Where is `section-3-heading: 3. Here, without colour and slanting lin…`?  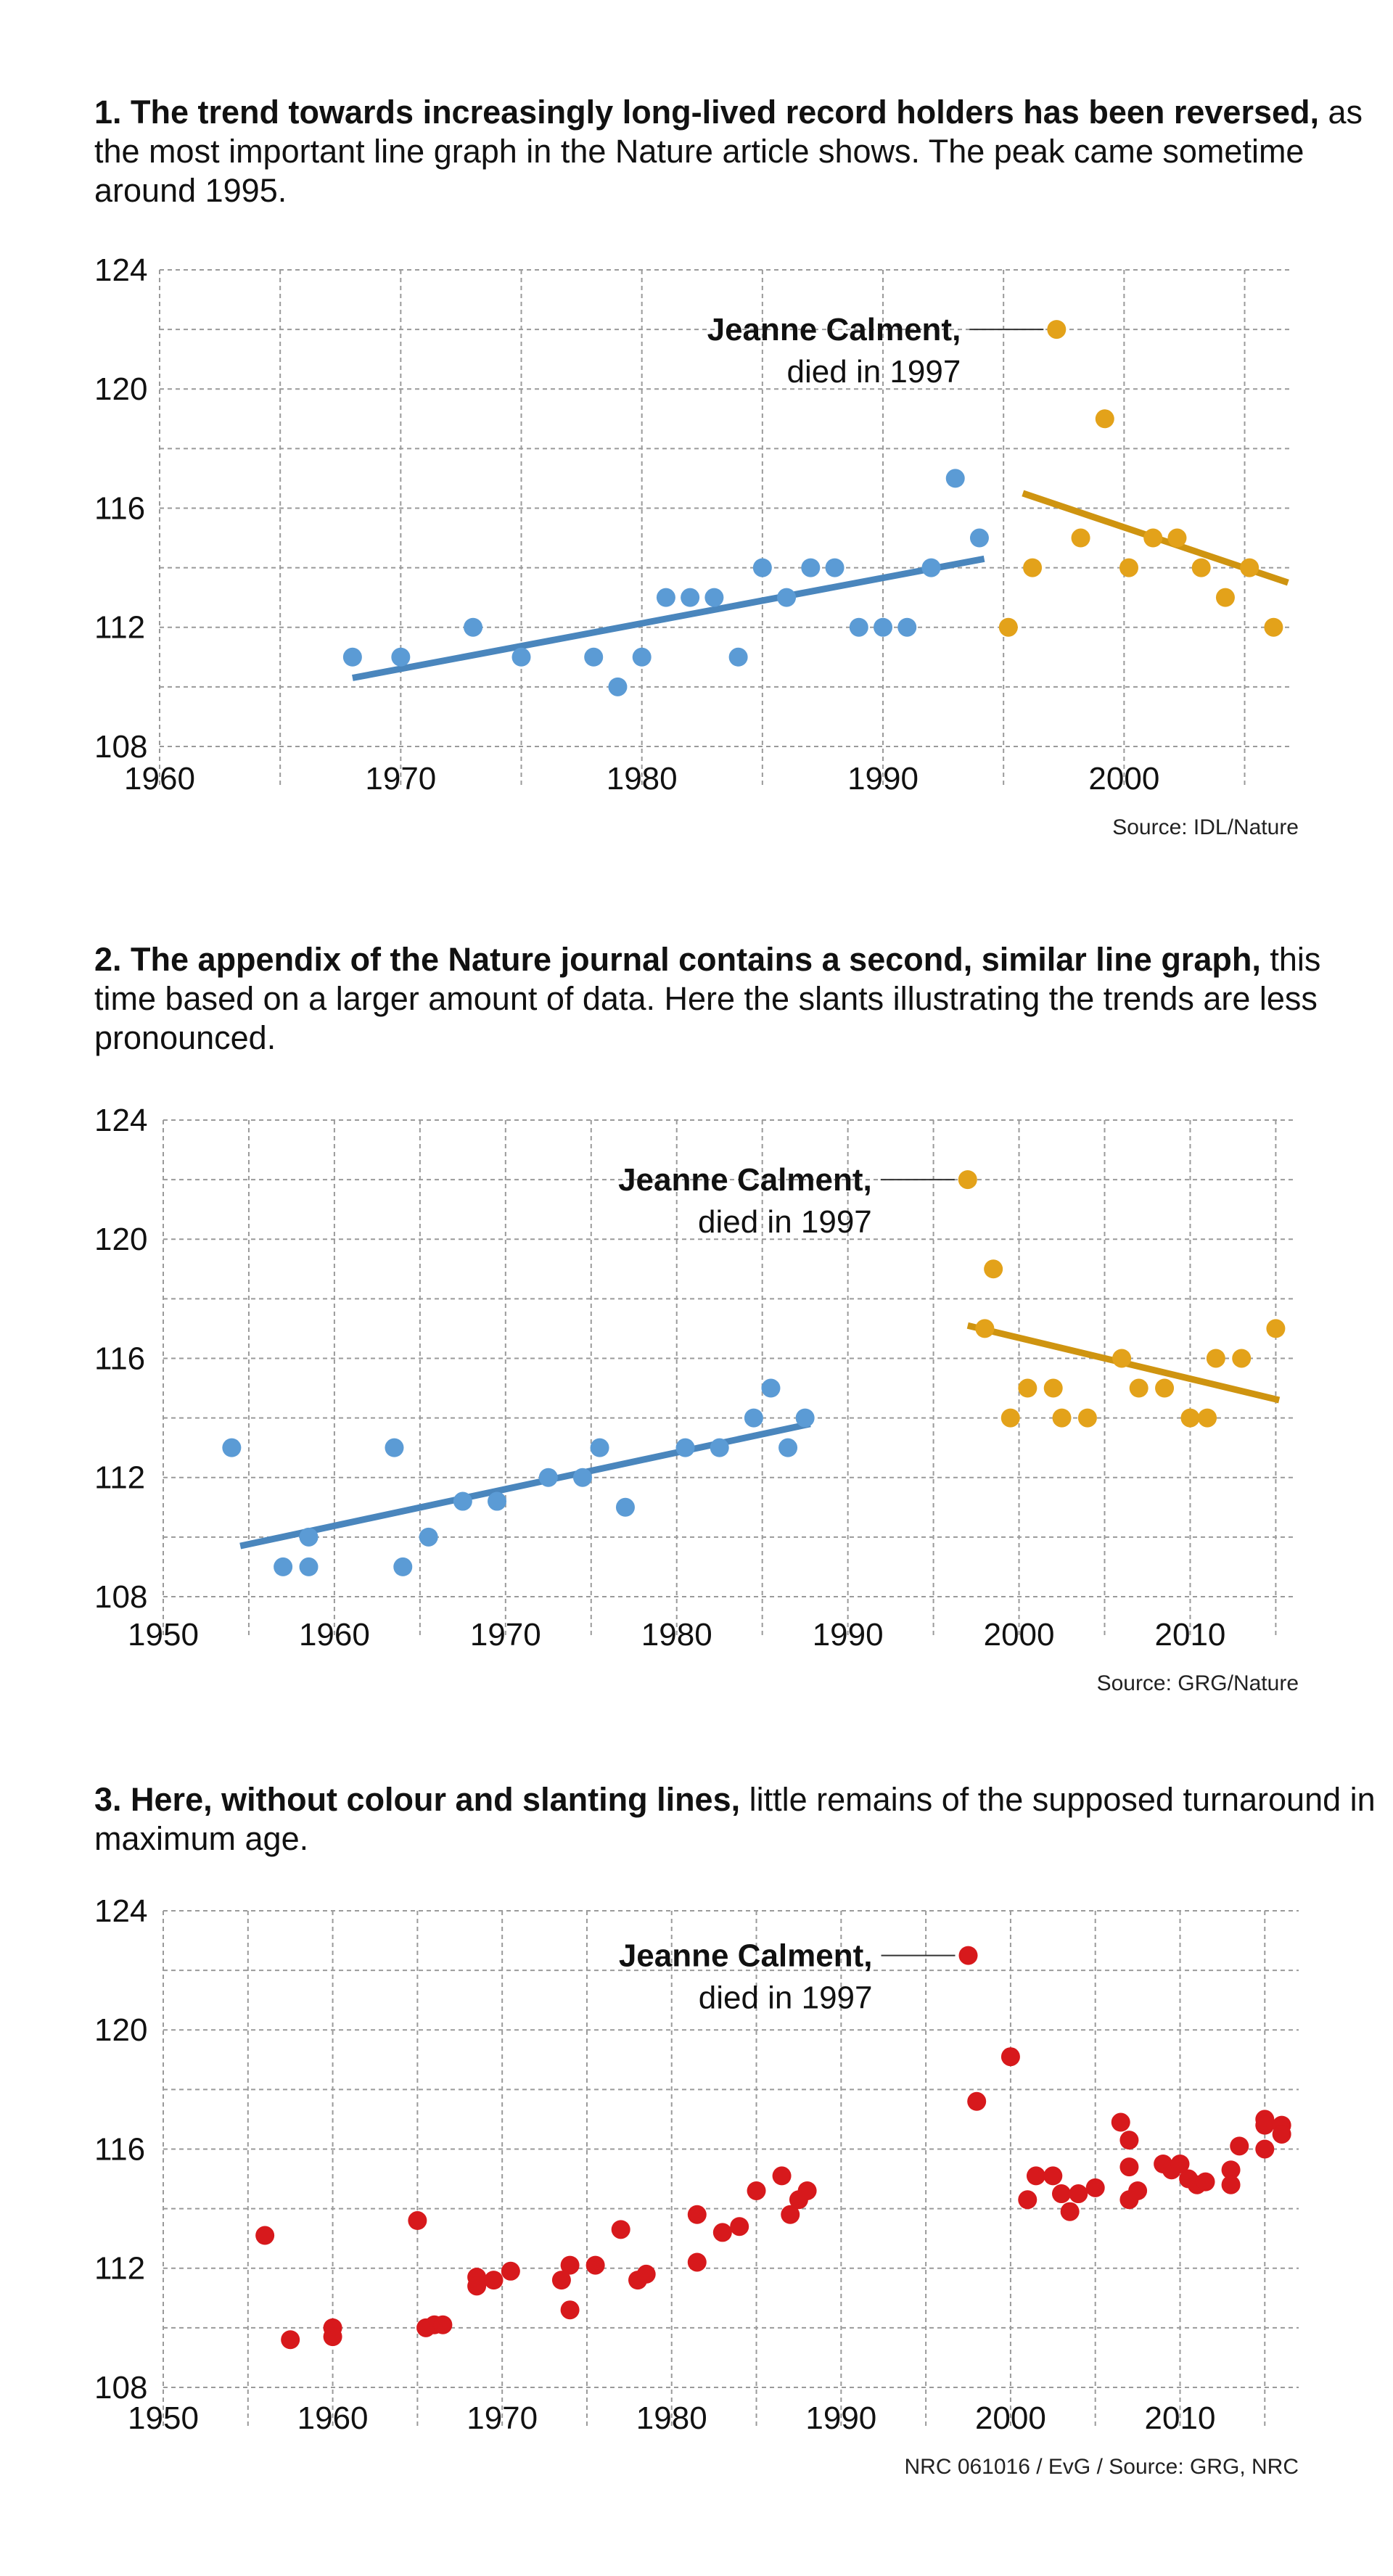
section-3-heading: 3. Here, without colour and slanting lin… is located at coordinates (740, 1819).